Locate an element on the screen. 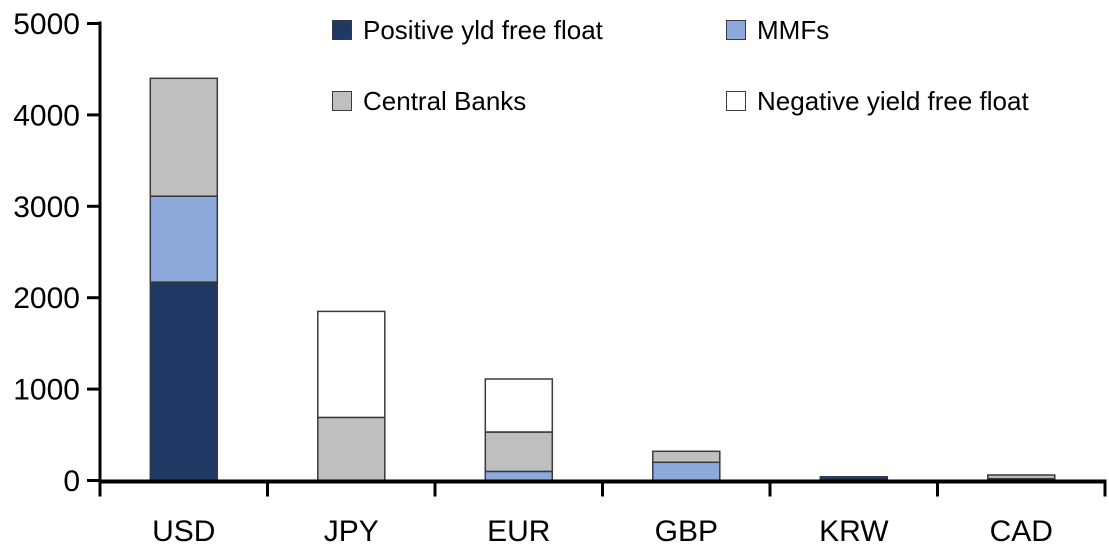 The image size is (1109, 556). x-category-label-CAD: CAD is located at coordinates (1021, 531).